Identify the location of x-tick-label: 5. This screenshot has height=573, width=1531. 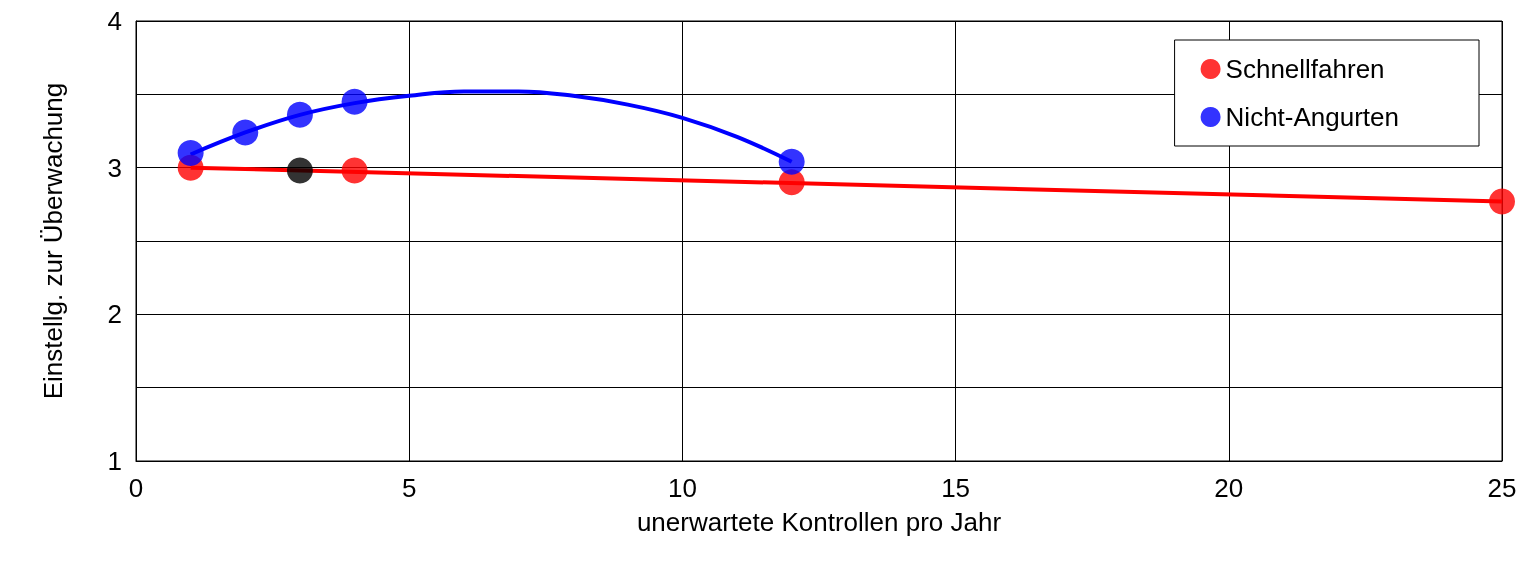
(409, 488).